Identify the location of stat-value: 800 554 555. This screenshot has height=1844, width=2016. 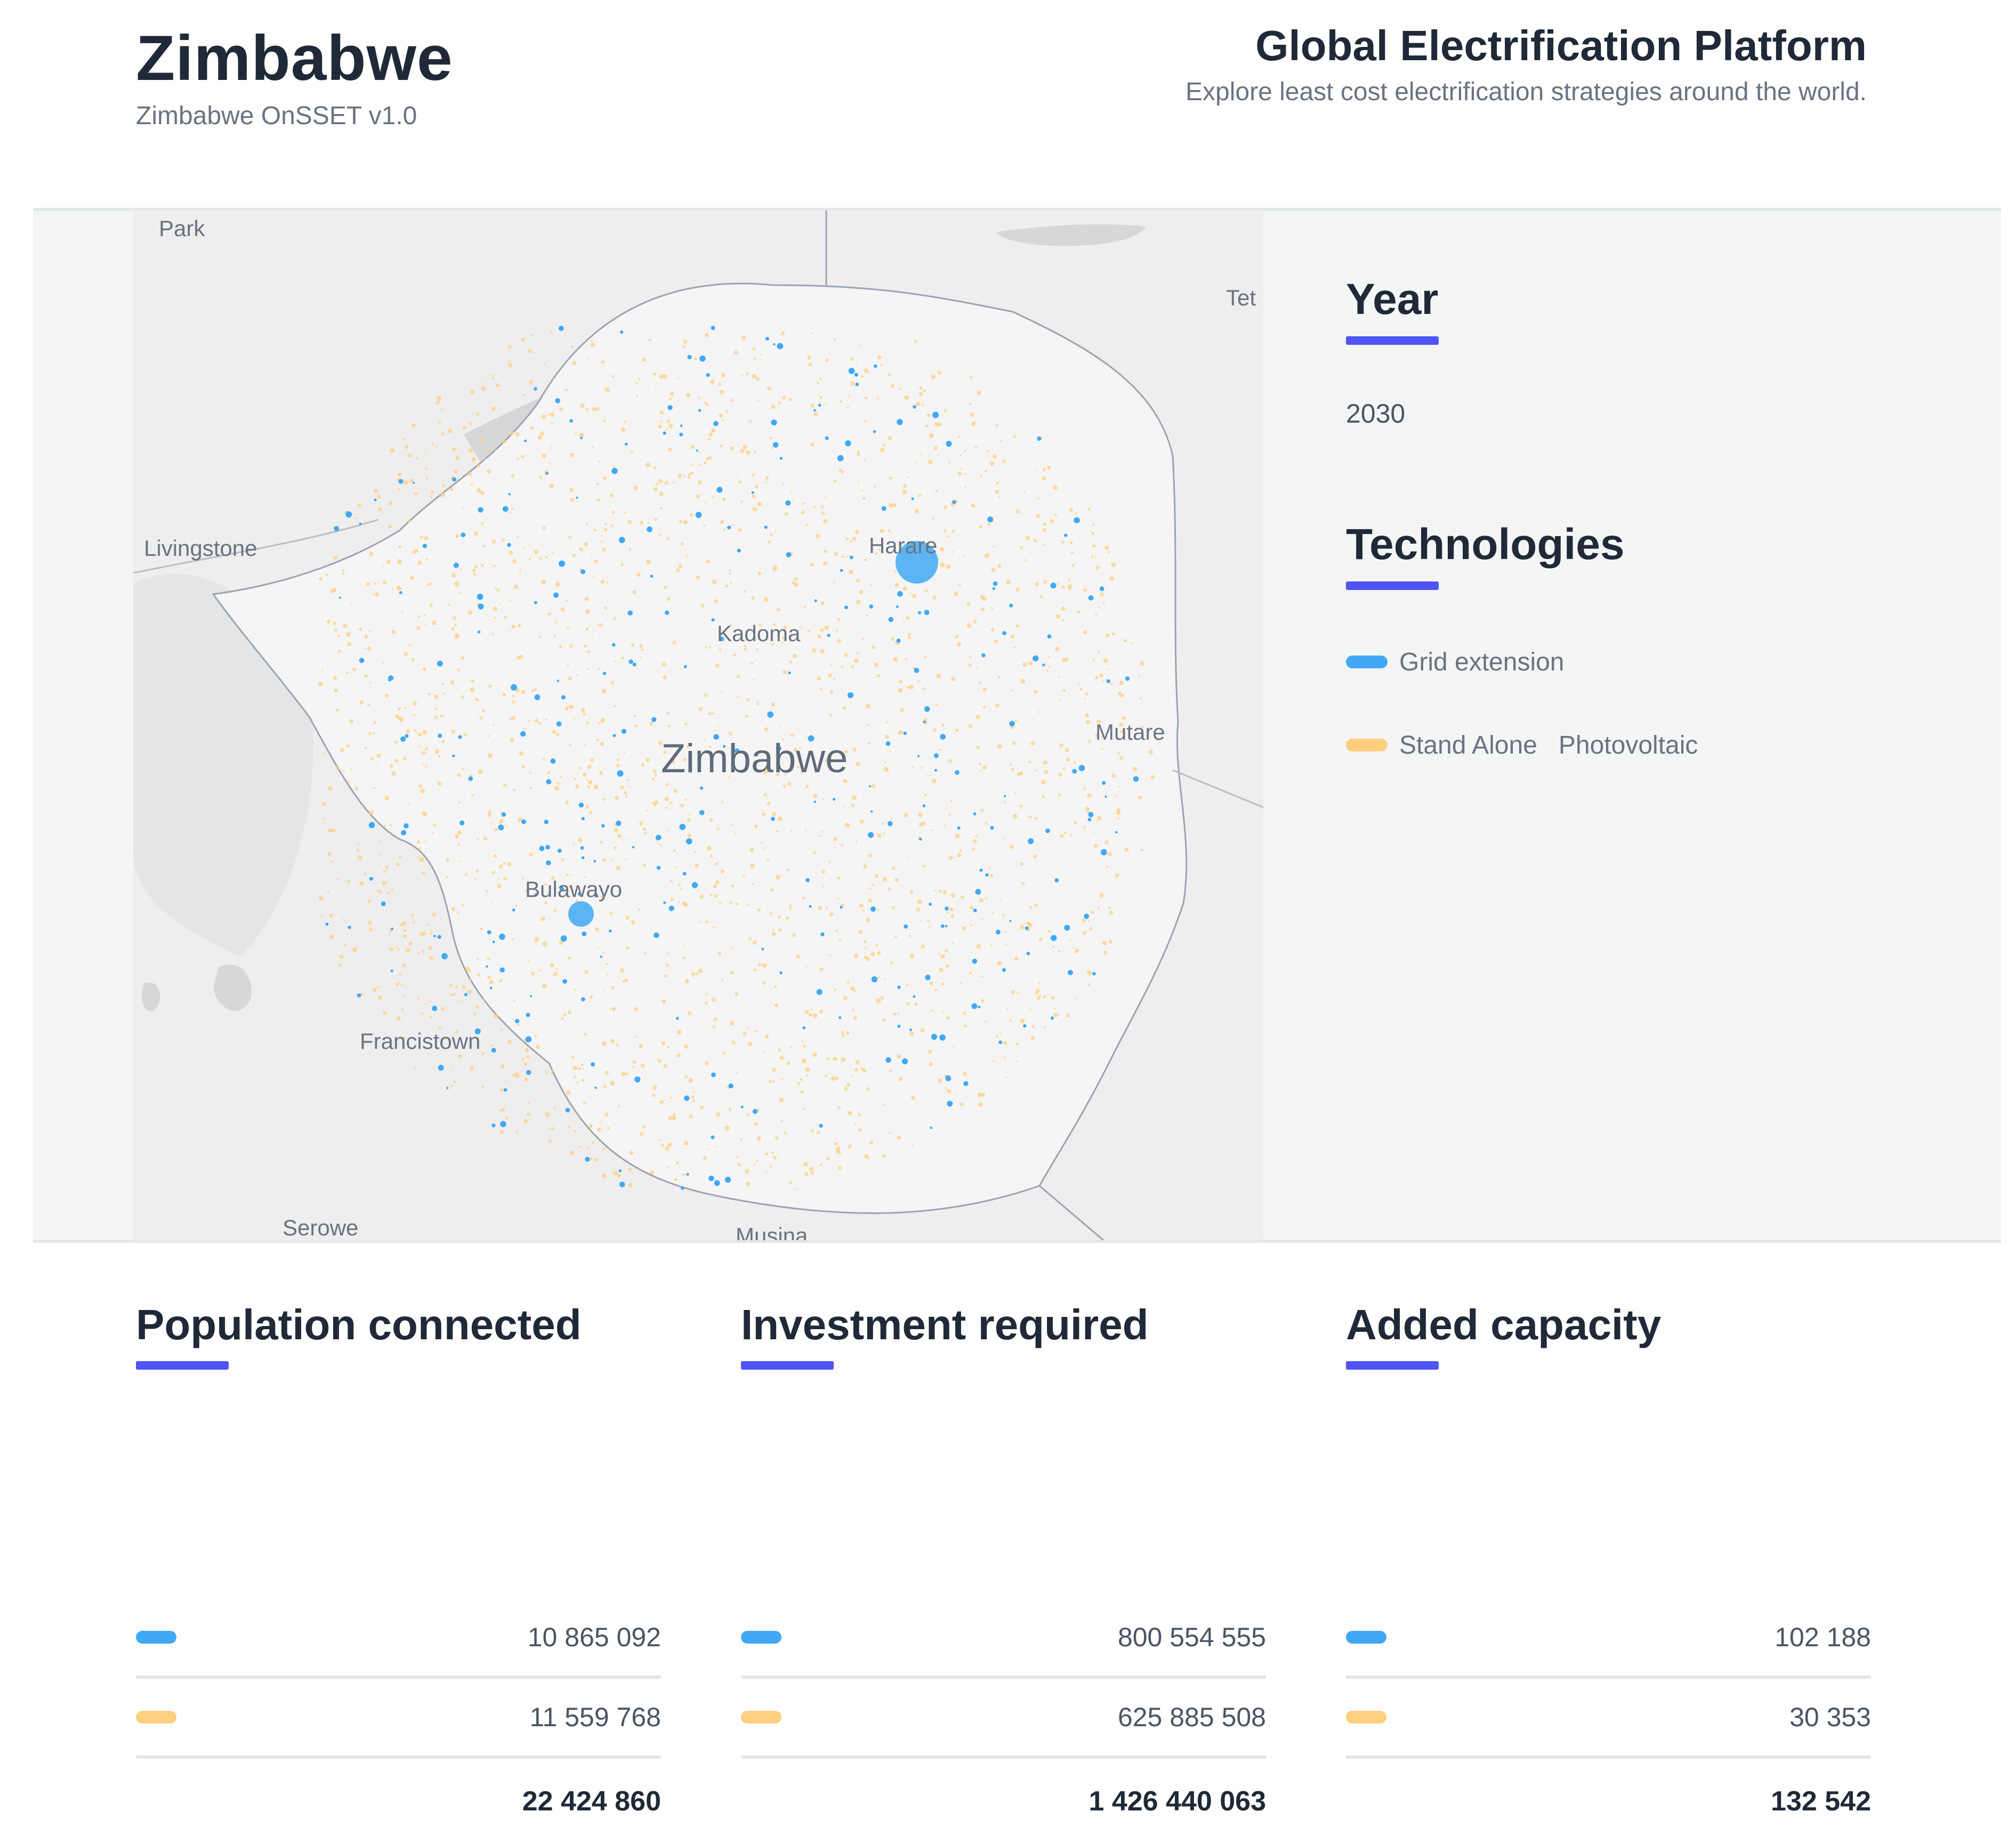
(1191, 1637).